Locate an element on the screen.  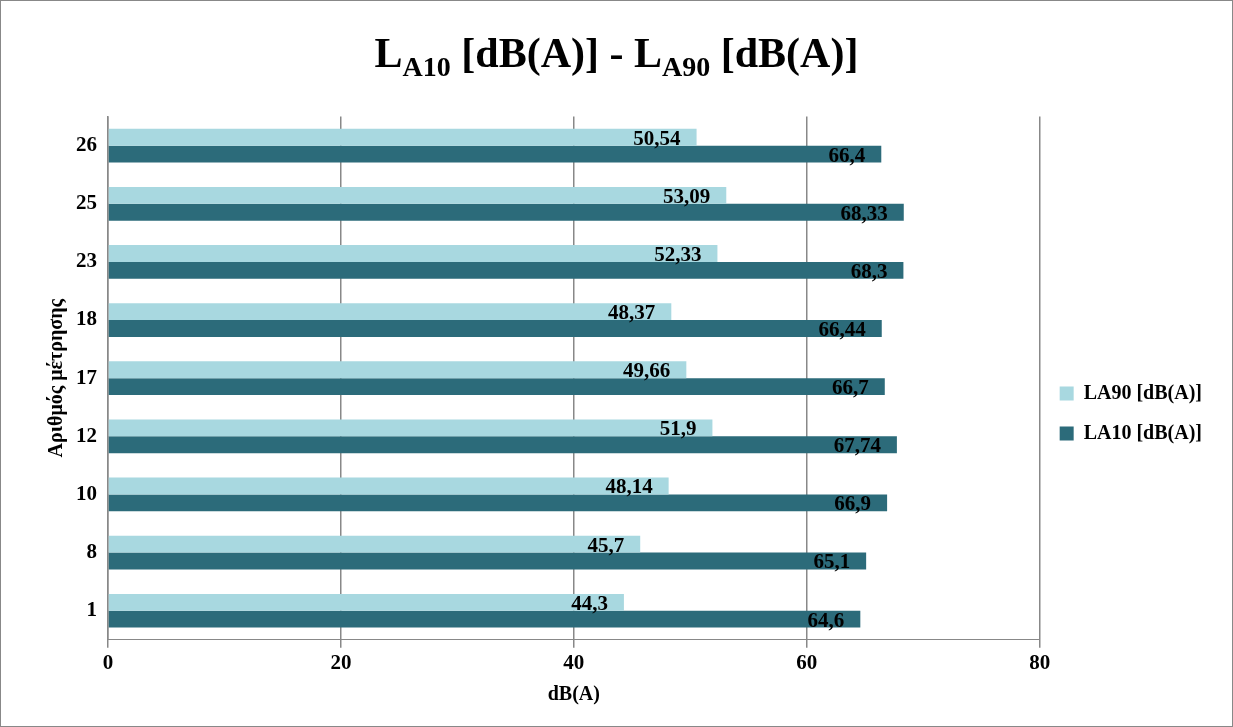
x-tick-label: 80 is located at coordinates (1040, 661).